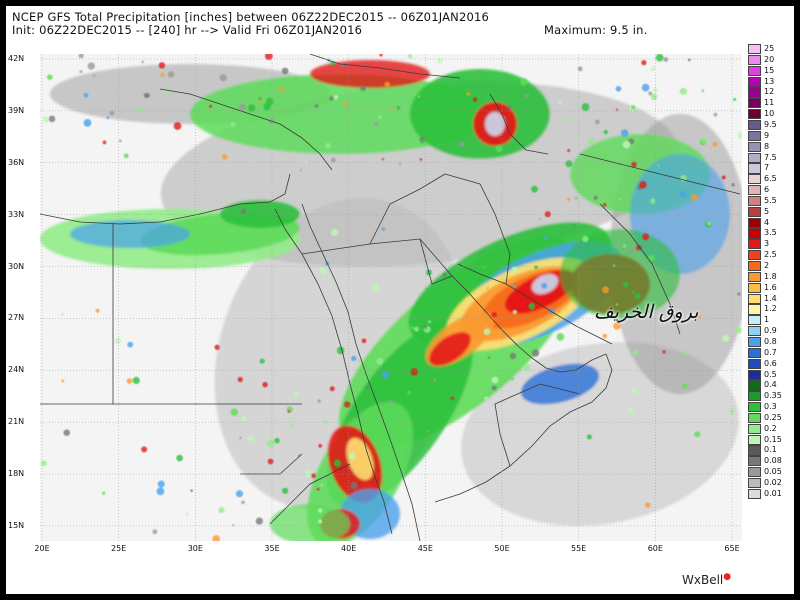 The height and width of the screenshot is (600, 800). What do you see at coordinates (770, 331) in the screenshot?
I see `legend-label: 0.9` at bounding box center [770, 331].